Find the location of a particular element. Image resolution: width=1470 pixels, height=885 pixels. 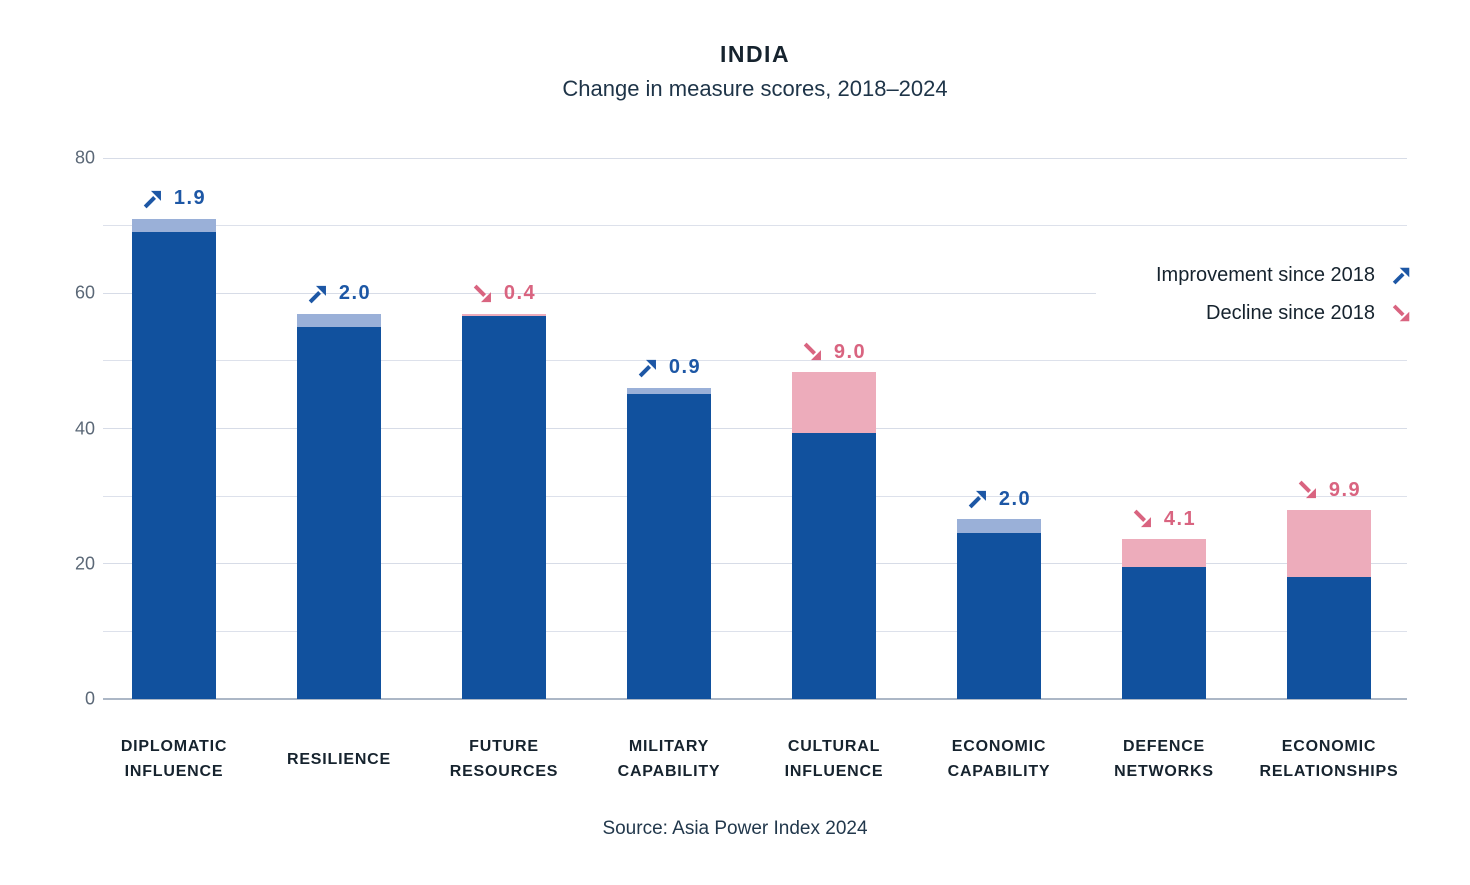

category-label-defence-networks: DEFENCE NETWORKS is located at coordinates (1164, 759).